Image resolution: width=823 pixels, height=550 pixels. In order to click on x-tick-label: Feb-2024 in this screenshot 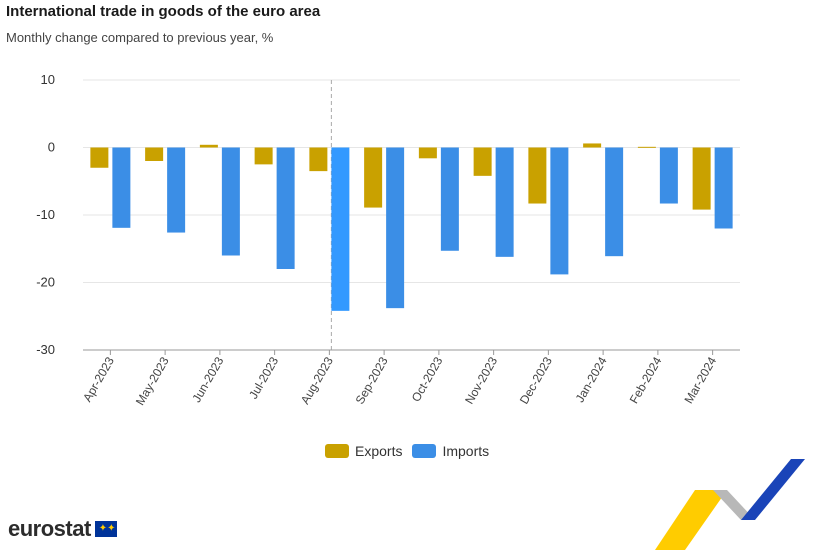, I will do `click(646, 380)`.